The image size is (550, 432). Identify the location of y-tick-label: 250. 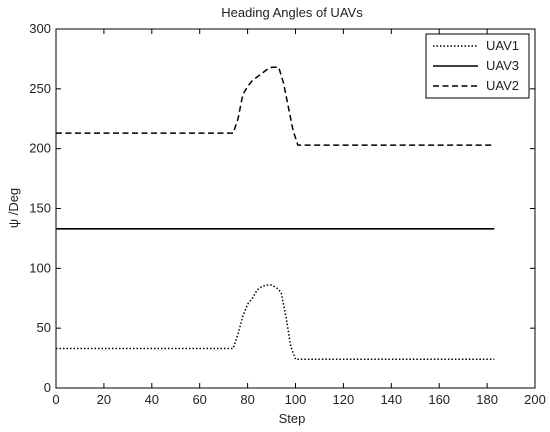
(40, 88).